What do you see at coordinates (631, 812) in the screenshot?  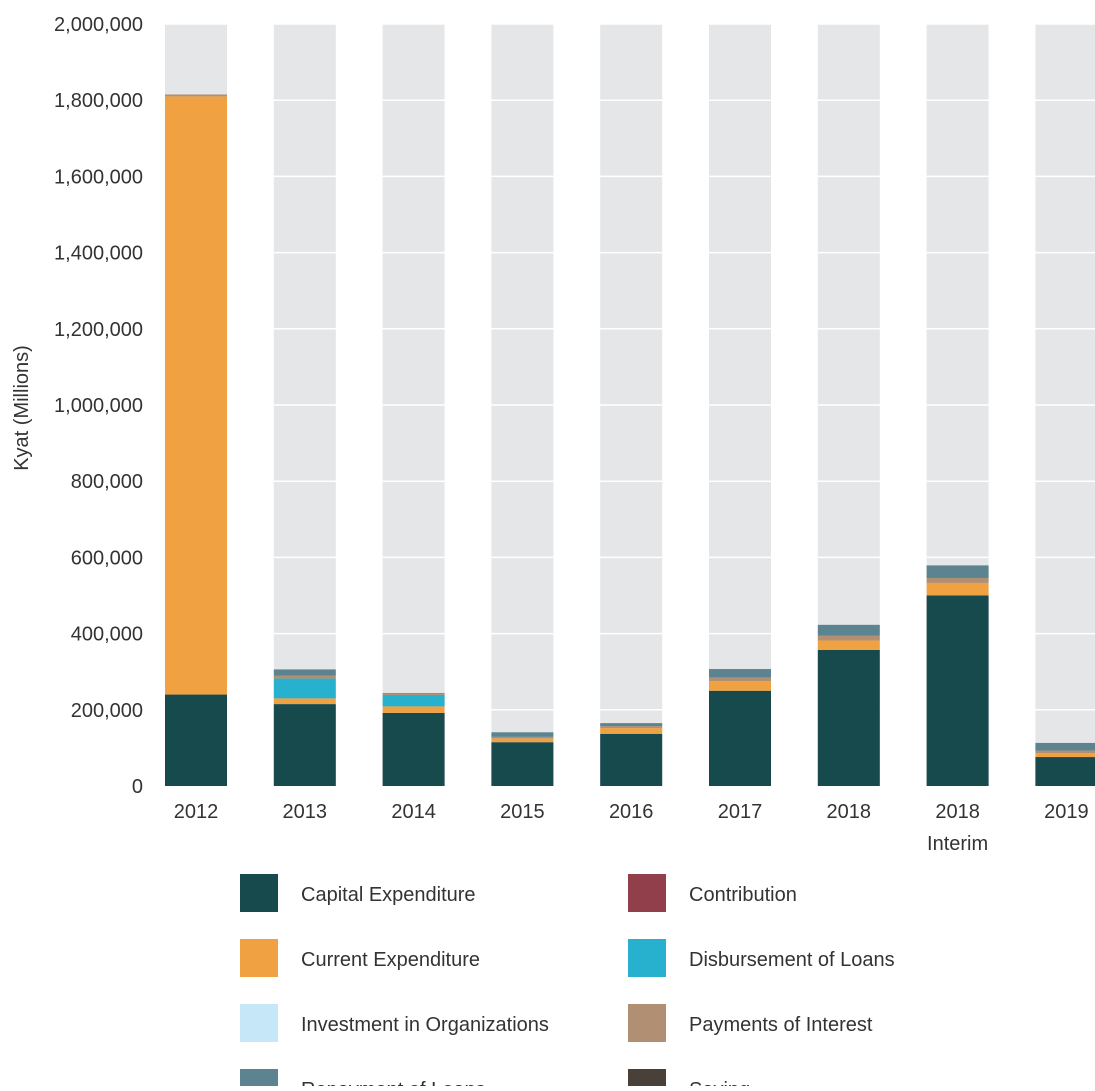 I see `x-tick-label: 2016` at bounding box center [631, 812].